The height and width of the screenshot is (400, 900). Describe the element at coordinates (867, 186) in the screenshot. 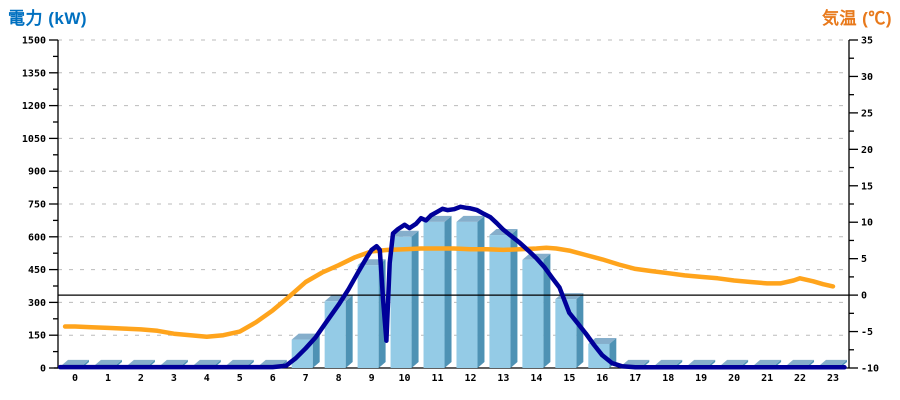

I see `right-tick-label: 15` at that location.